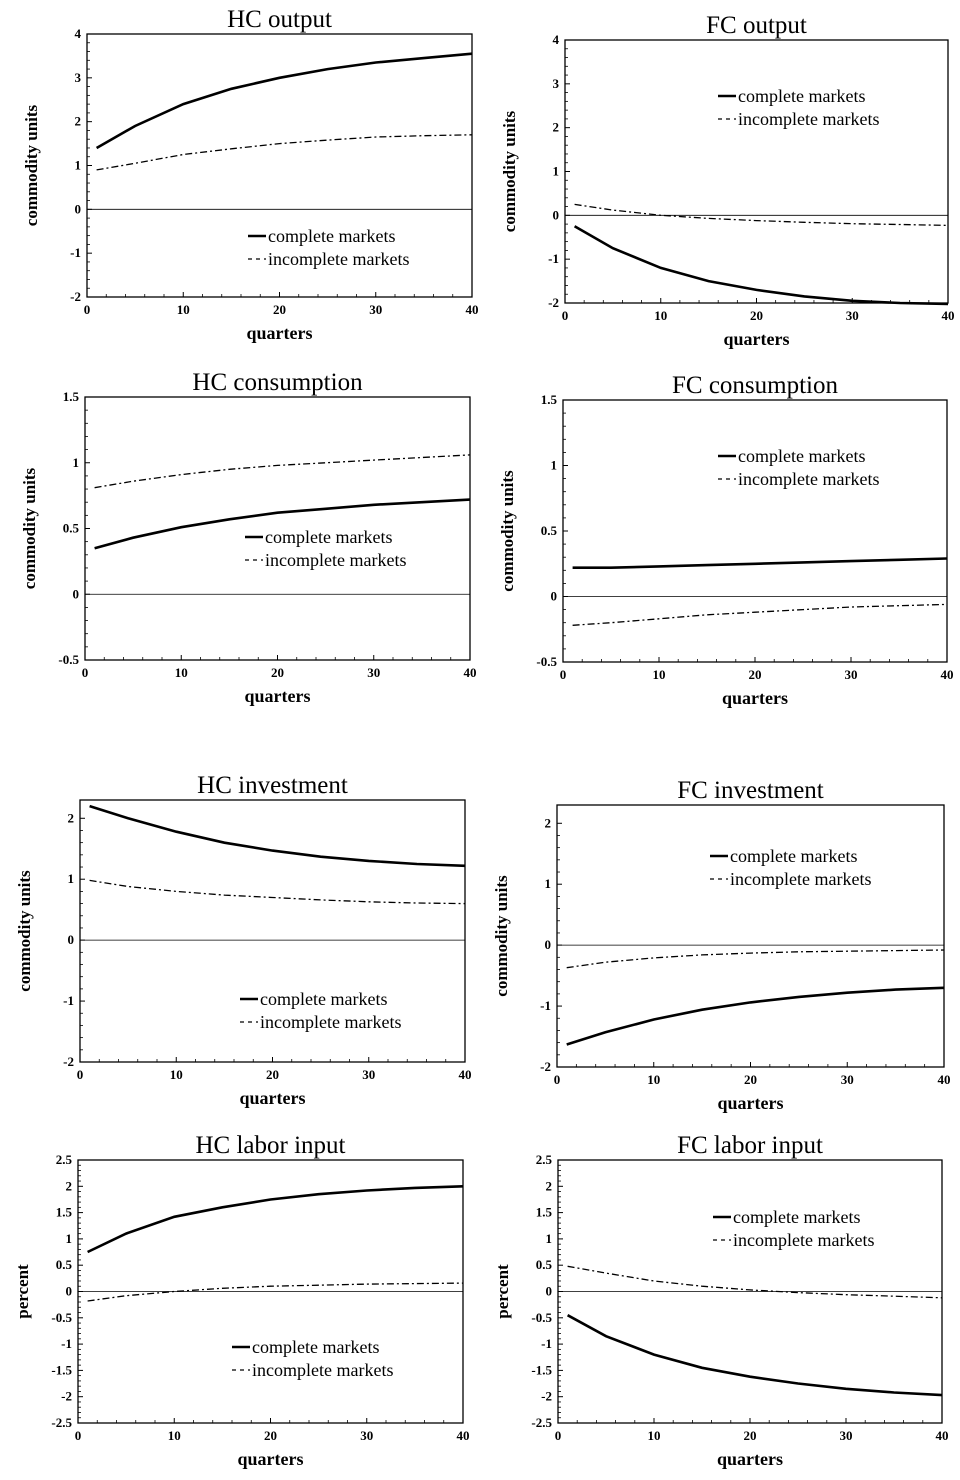 The height and width of the screenshot is (1480, 960). What do you see at coordinates (64, 1159) in the screenshot?
I see `y-tick-label: 2.5` at bounding box center [64, 1159].